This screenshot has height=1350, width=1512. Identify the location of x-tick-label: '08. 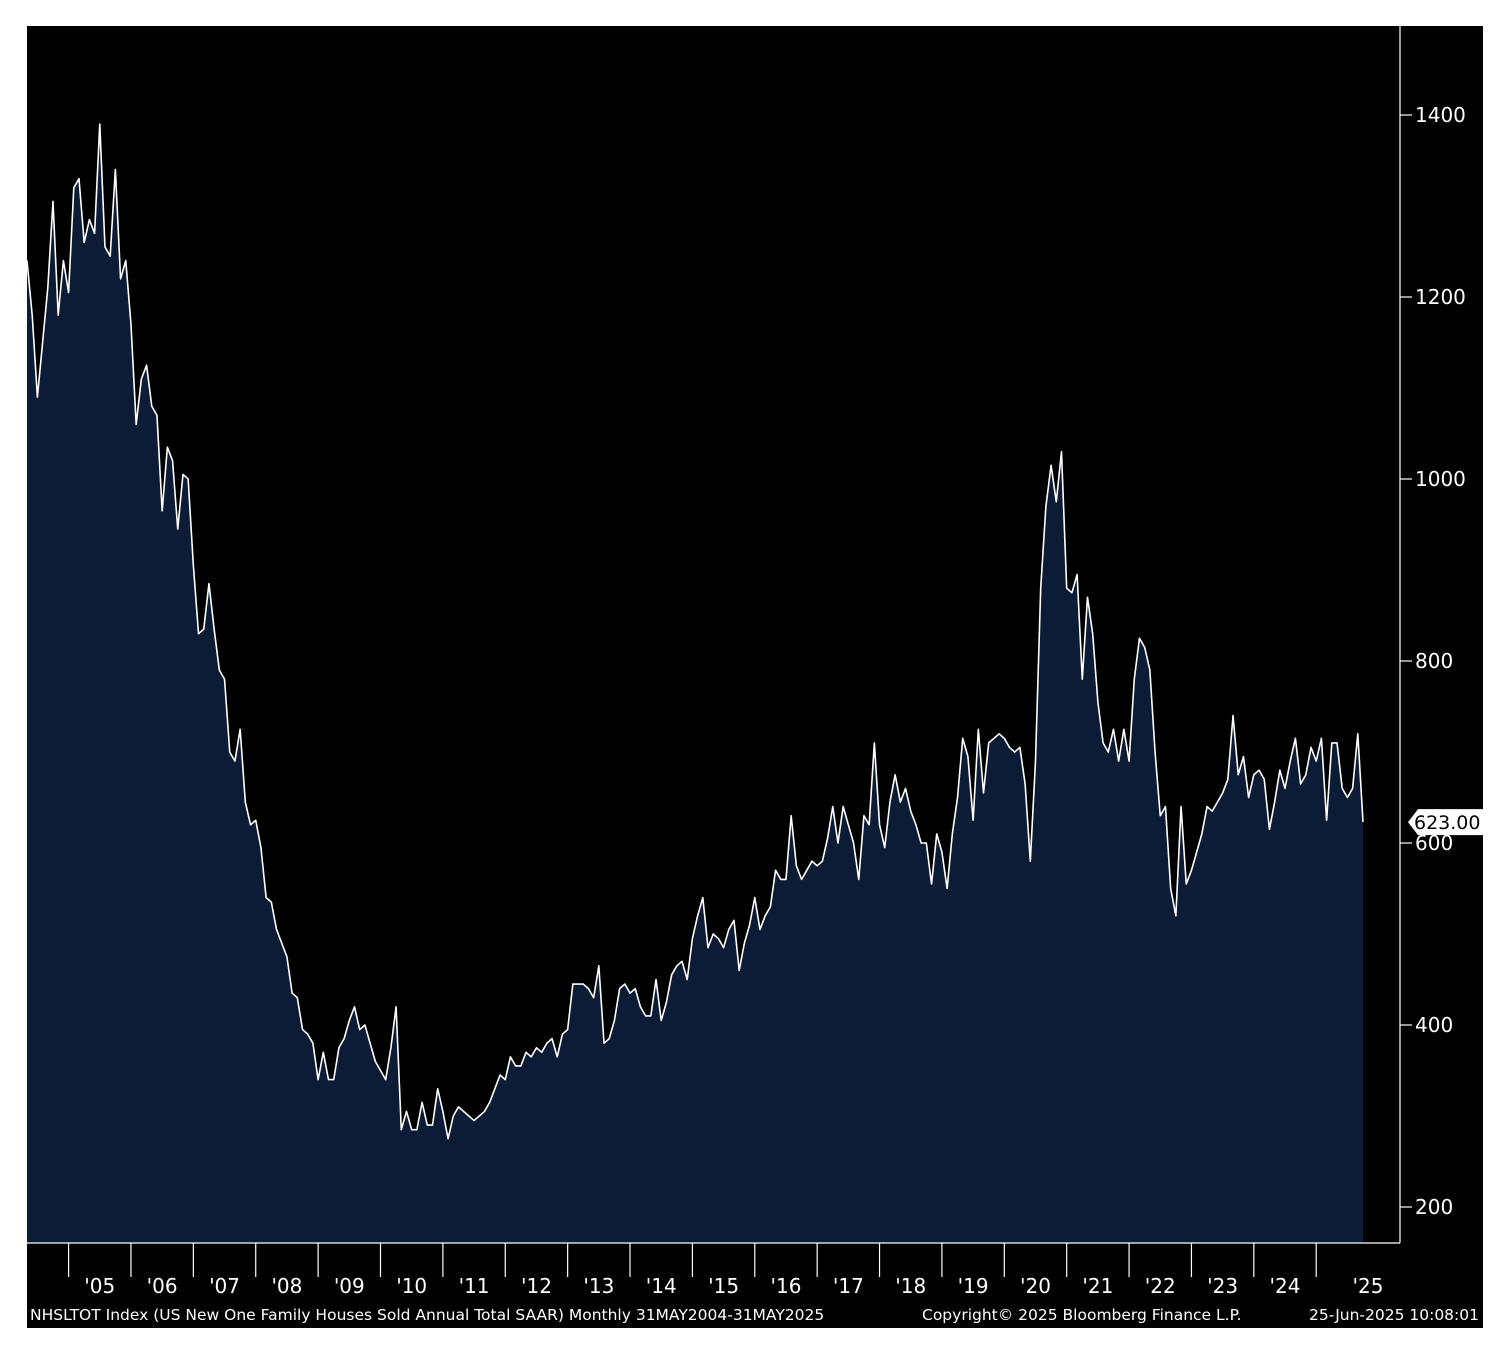
(286, 1286).